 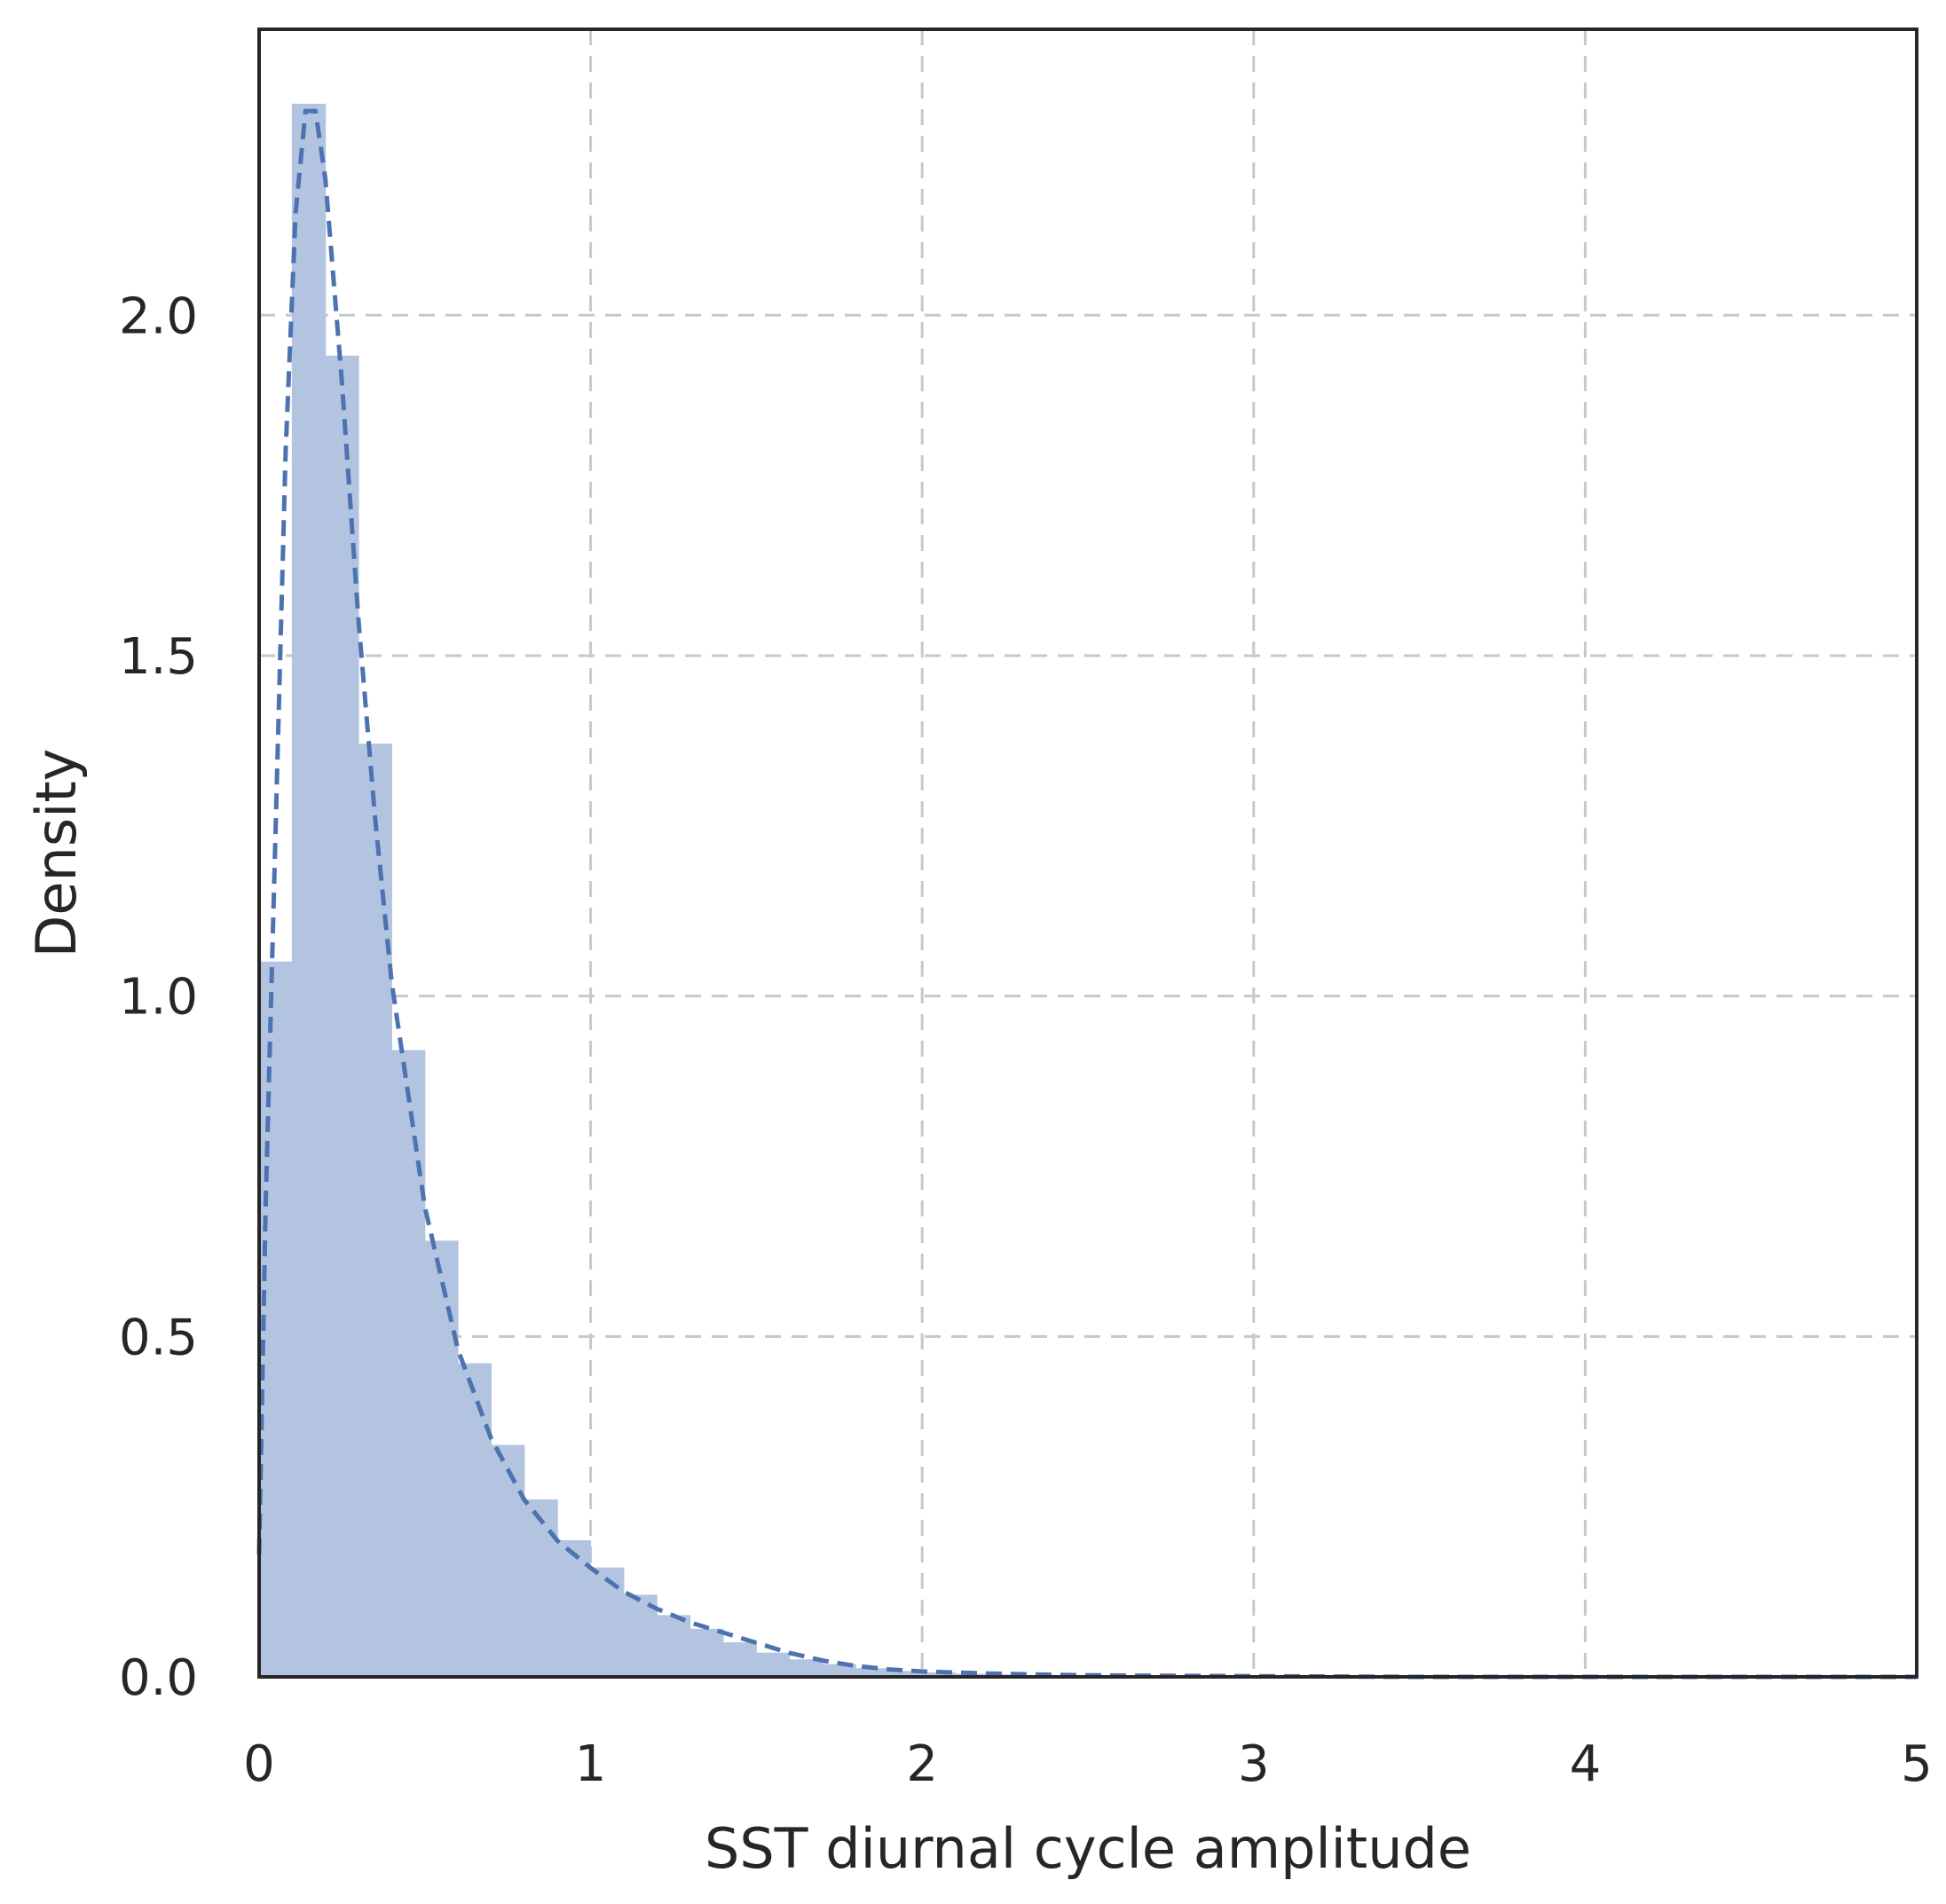 I want to click on y-tick-label: 1.0, so click(x=158, y=998).